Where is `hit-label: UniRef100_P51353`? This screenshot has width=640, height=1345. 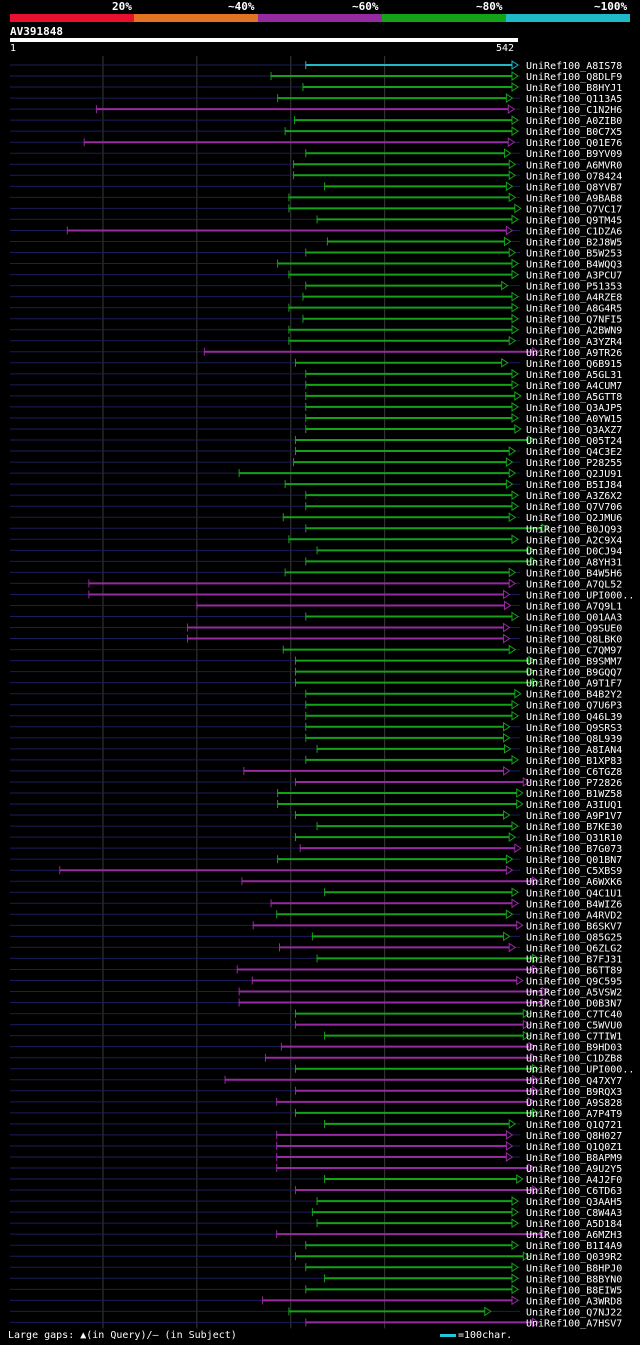 hit-label: UniRef100_P51353 is located at coordinates (574, 287).